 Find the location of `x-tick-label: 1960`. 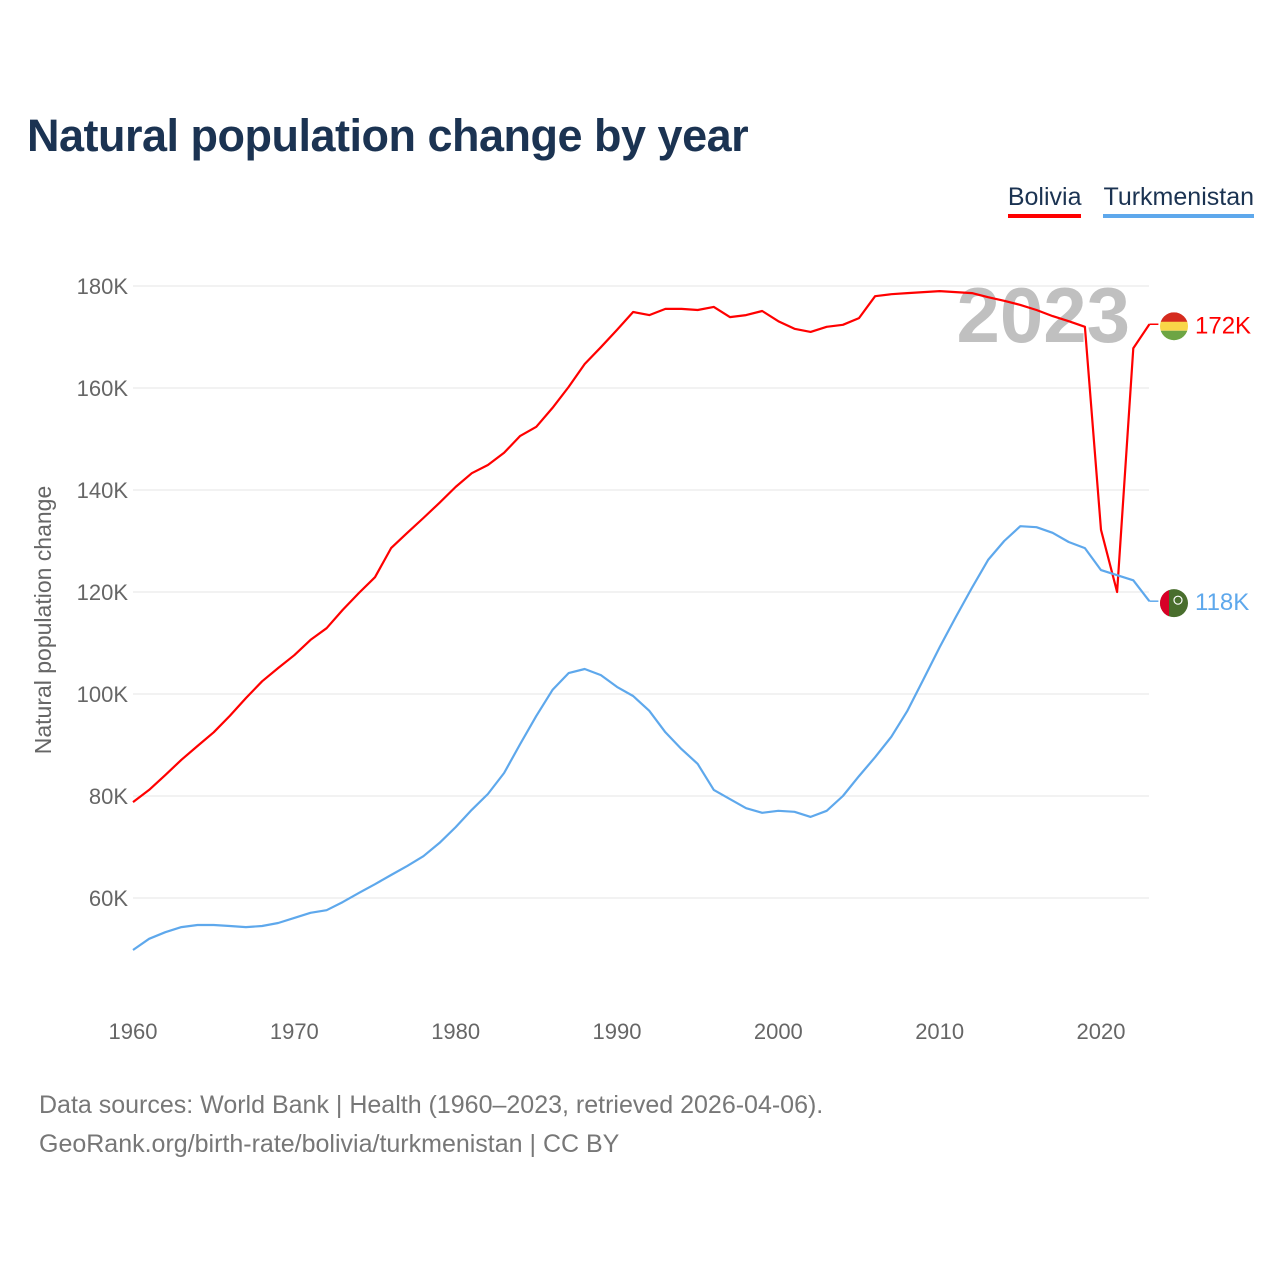

x-tick-label: 1960 is located at coordinates (133, 1031).